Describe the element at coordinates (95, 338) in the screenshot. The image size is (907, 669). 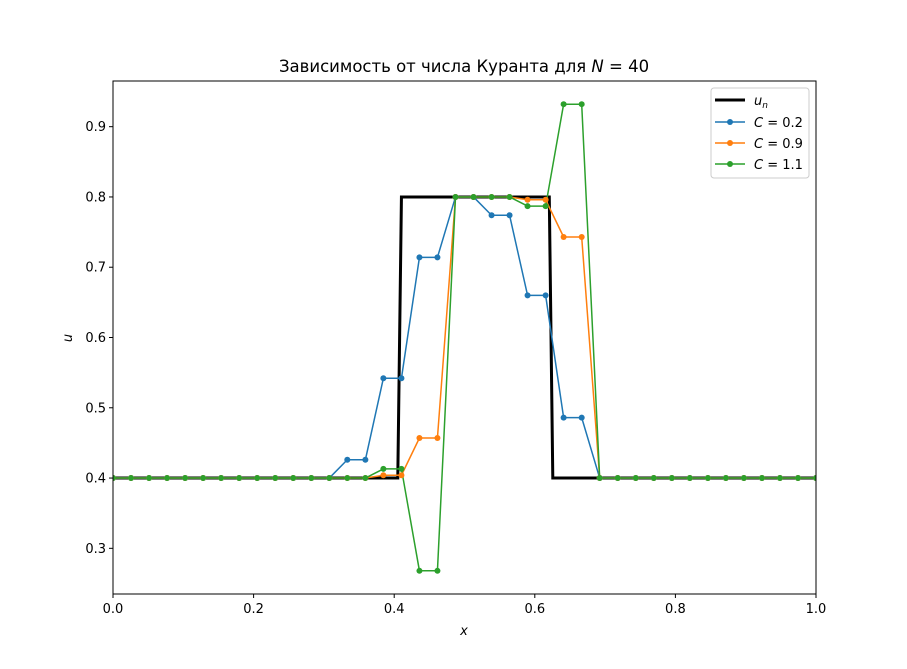
I see `y-tick-label: 0.6` at that location.